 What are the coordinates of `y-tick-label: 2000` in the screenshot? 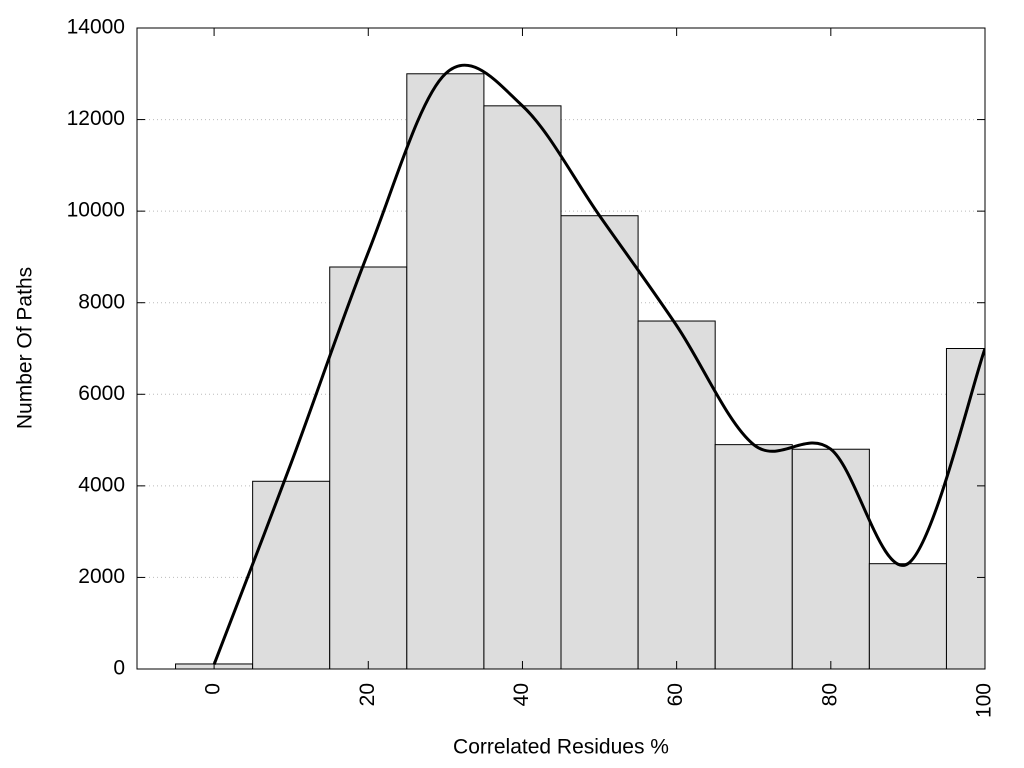 It's located at (101, 576).